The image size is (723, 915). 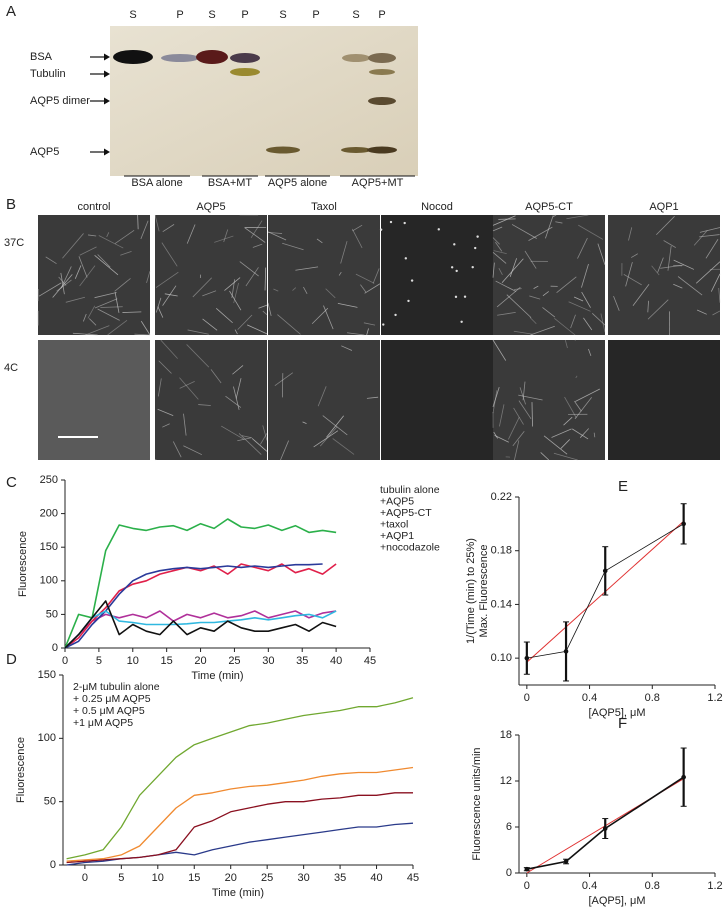 What do you see at coordinates (549, 207) in the screenshot?
I see `column-label: AQP5-CT` at bounding box center [549, 207].